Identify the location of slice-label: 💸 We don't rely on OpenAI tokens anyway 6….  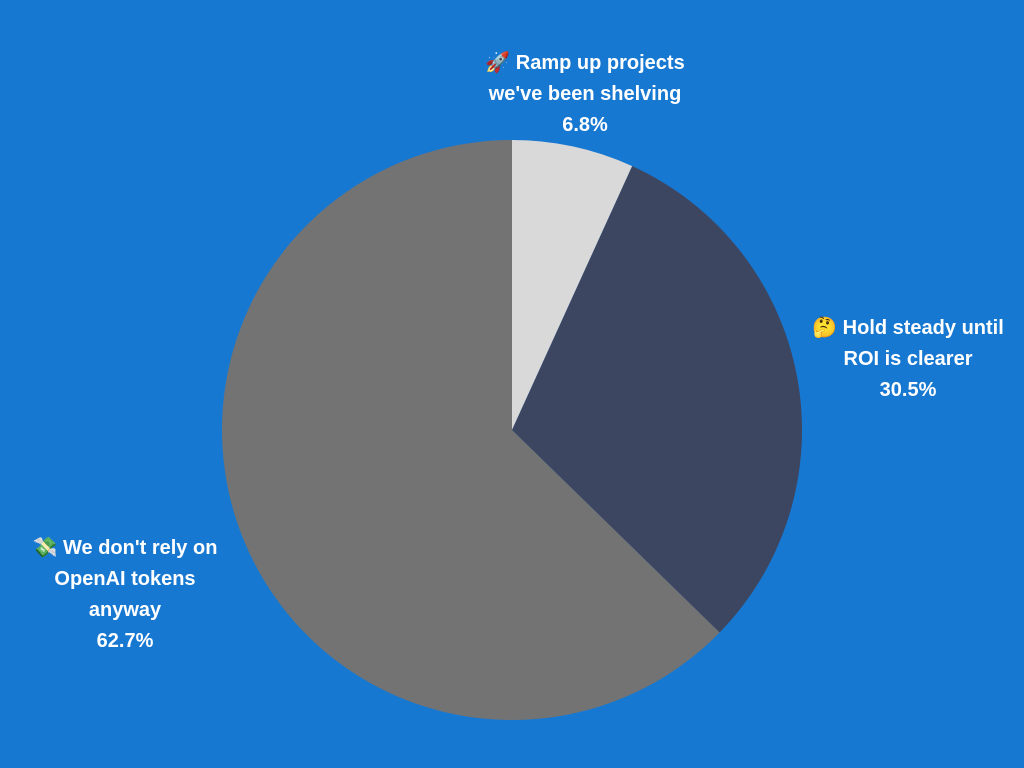
(125, 595).